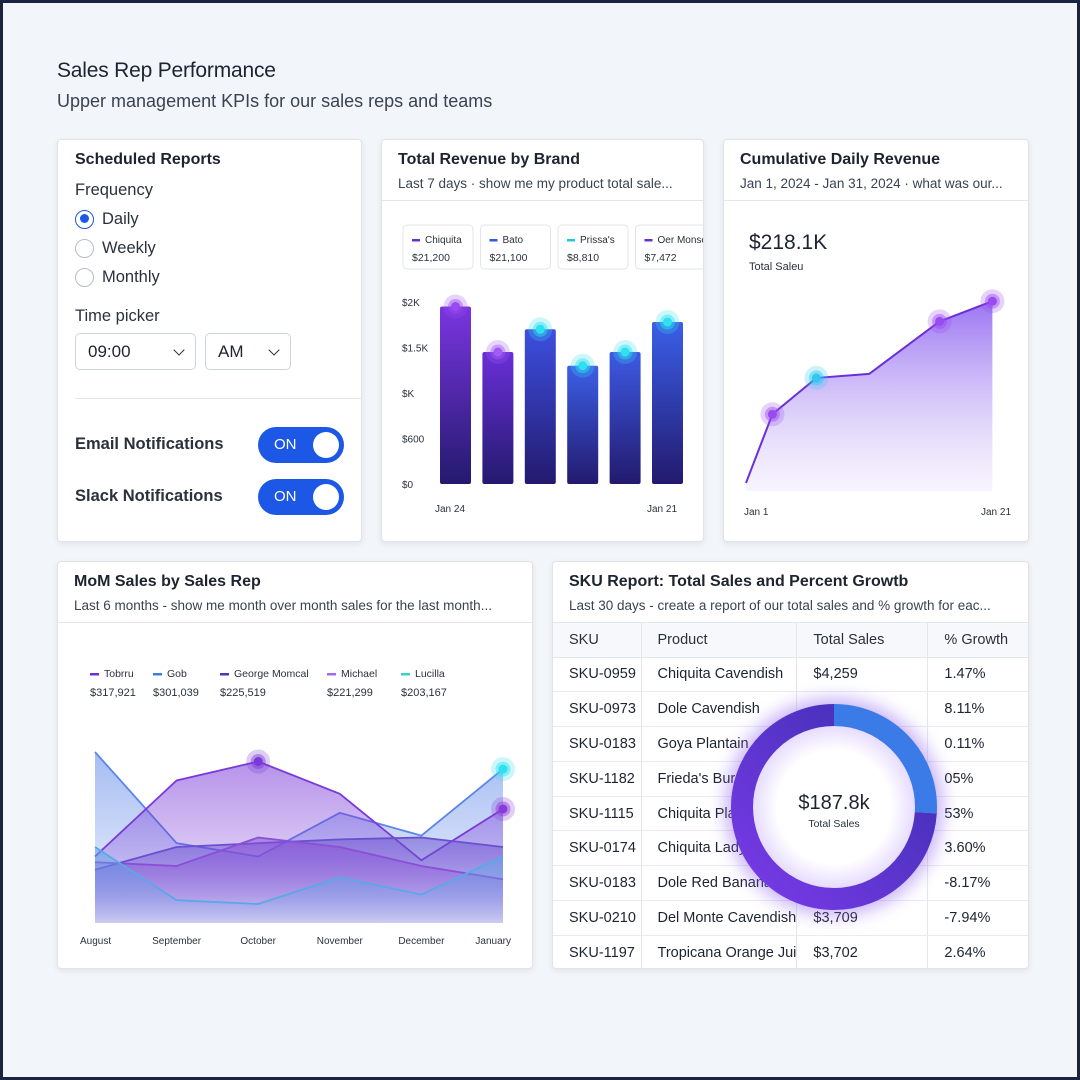 The width and height of the screenshot is (1080, 1080). What do you see at coordinates (790, 779) in the screenshot?
I see `table-row: SKU-1182 Frieda's Burro 05%` at bounding box center [790, 779].